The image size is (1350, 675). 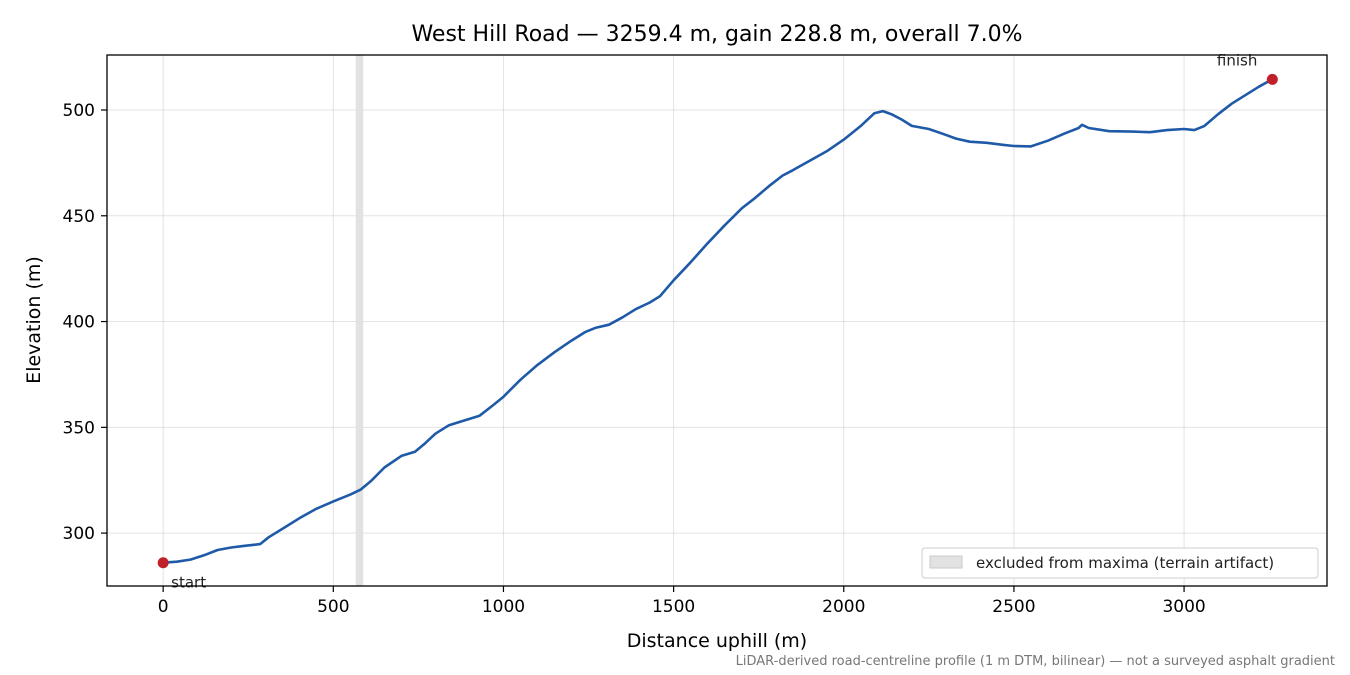 What do you see at coordinates (1125, 563) in the screenshot?
I see `legend-label: excluded from maxima (terrain artifact)` at bounding box center [1125, 563].